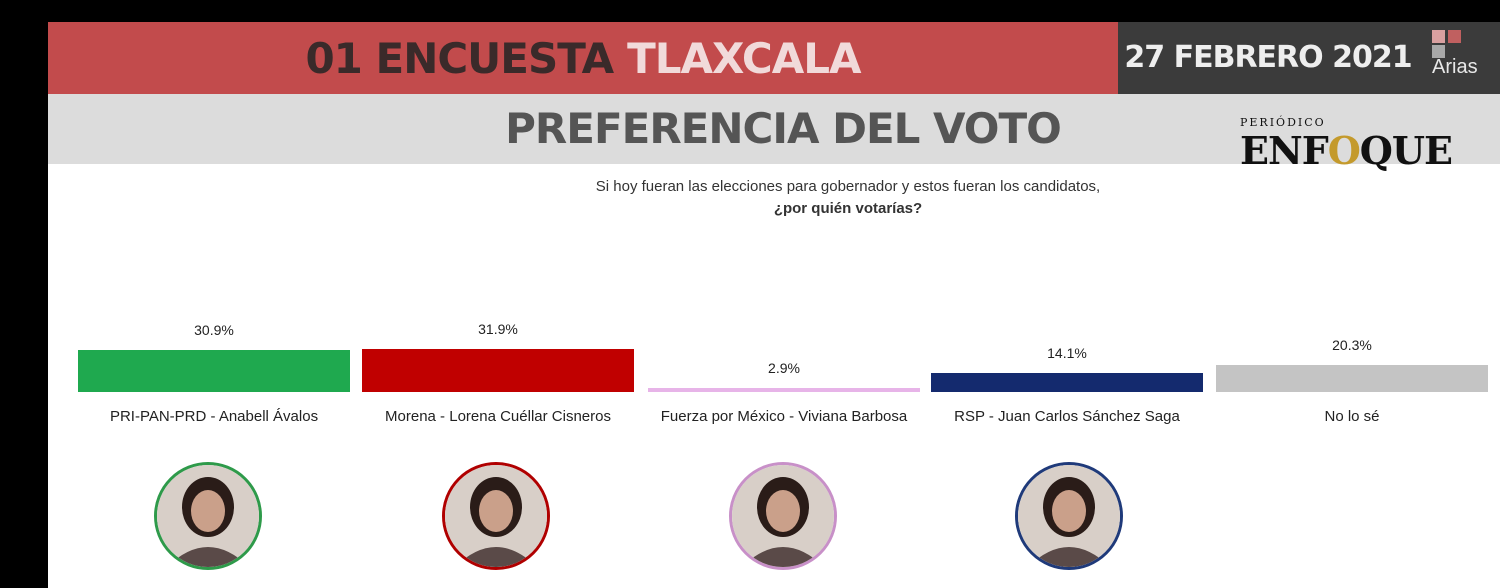 The width and height of the screenshot is (1500, 588). Describe the element at coordinates (1352, 416) in the screenshot. I see `category-label-5: No lo sé` at that location.